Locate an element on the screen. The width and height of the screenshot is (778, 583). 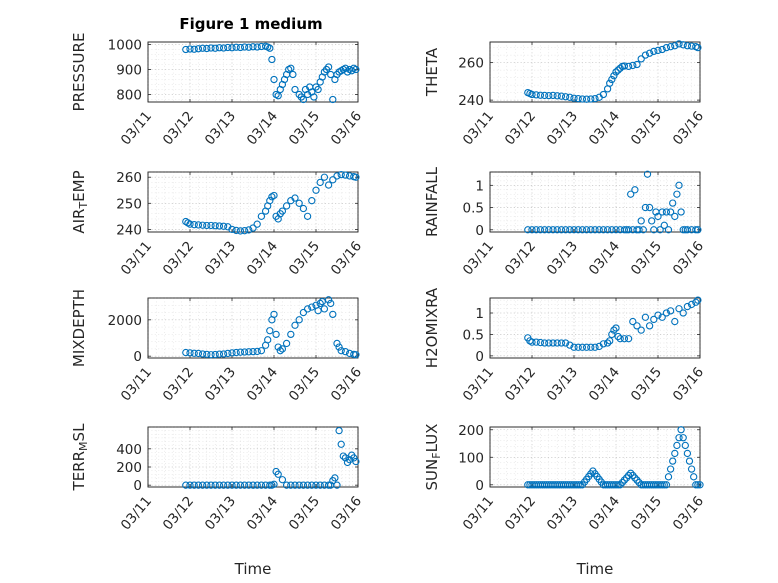
y-tick-label: 240 is located at coordinates (471, 101).